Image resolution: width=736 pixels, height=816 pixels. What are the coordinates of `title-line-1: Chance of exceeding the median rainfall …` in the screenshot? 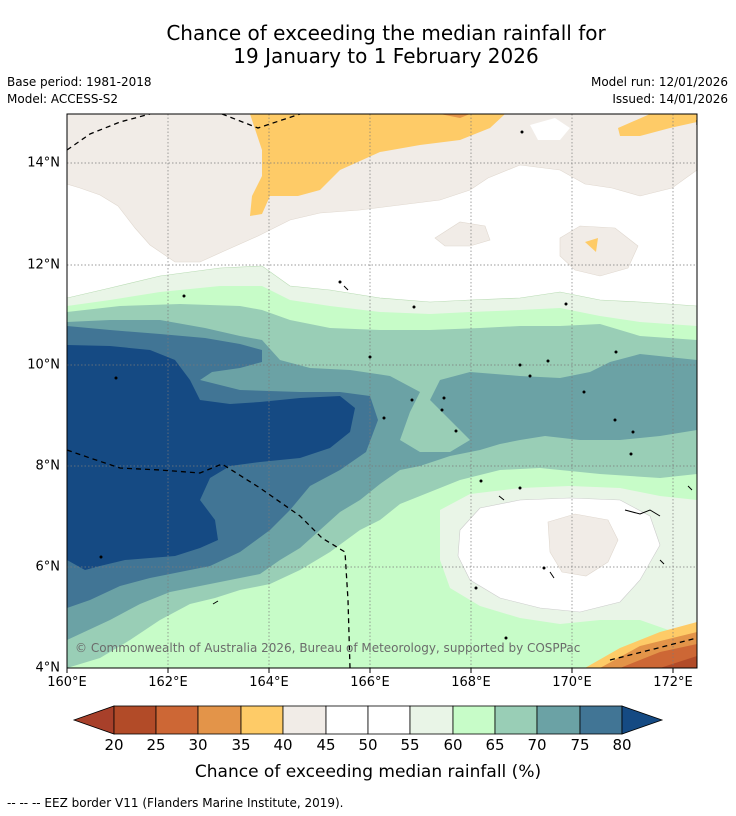 It's located at (386, 33).